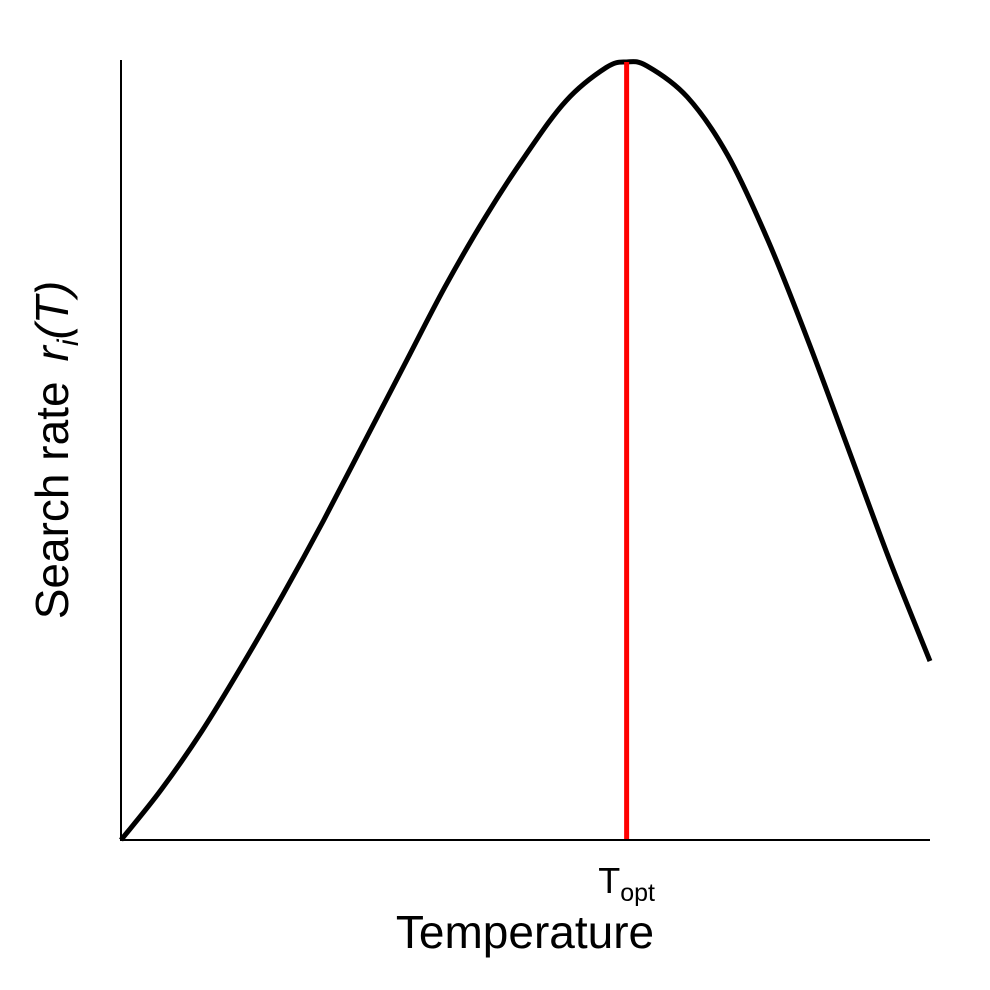 The height and width of the screenshot is (990, 990). I want to click on x-axis-label: Temperature, so click(525, 932).